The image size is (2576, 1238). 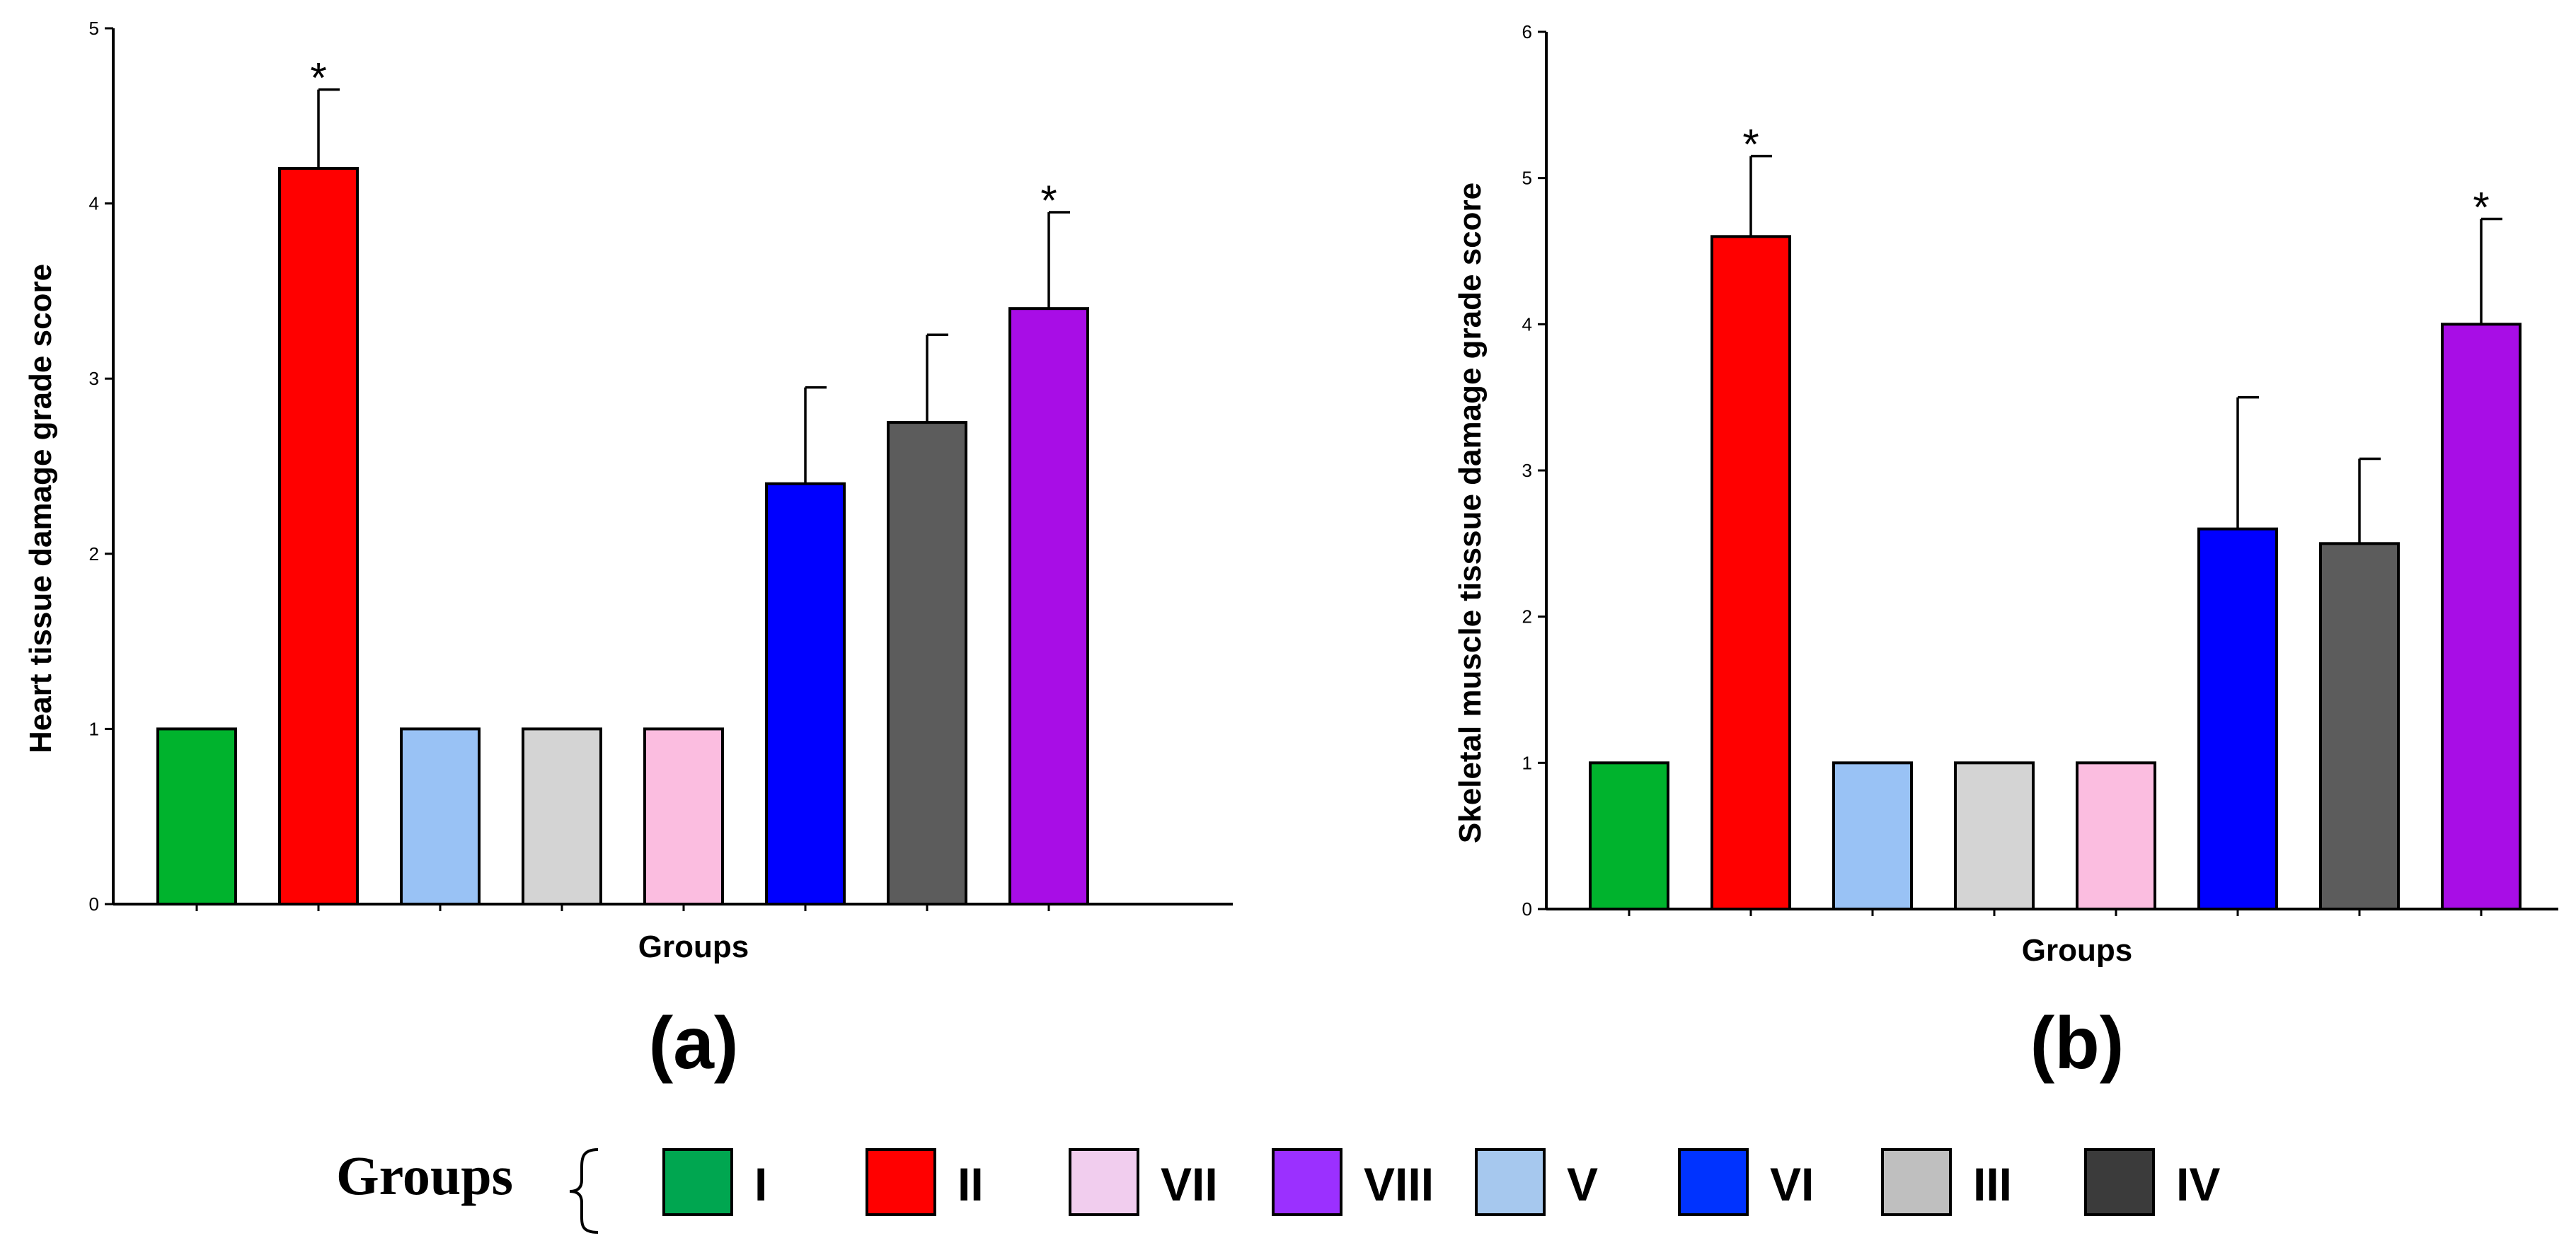 What do you see at coordinates (693, 1043) in the screenshot?
I see `panel-label-a: (a)` at bounding box center [693, 1043].